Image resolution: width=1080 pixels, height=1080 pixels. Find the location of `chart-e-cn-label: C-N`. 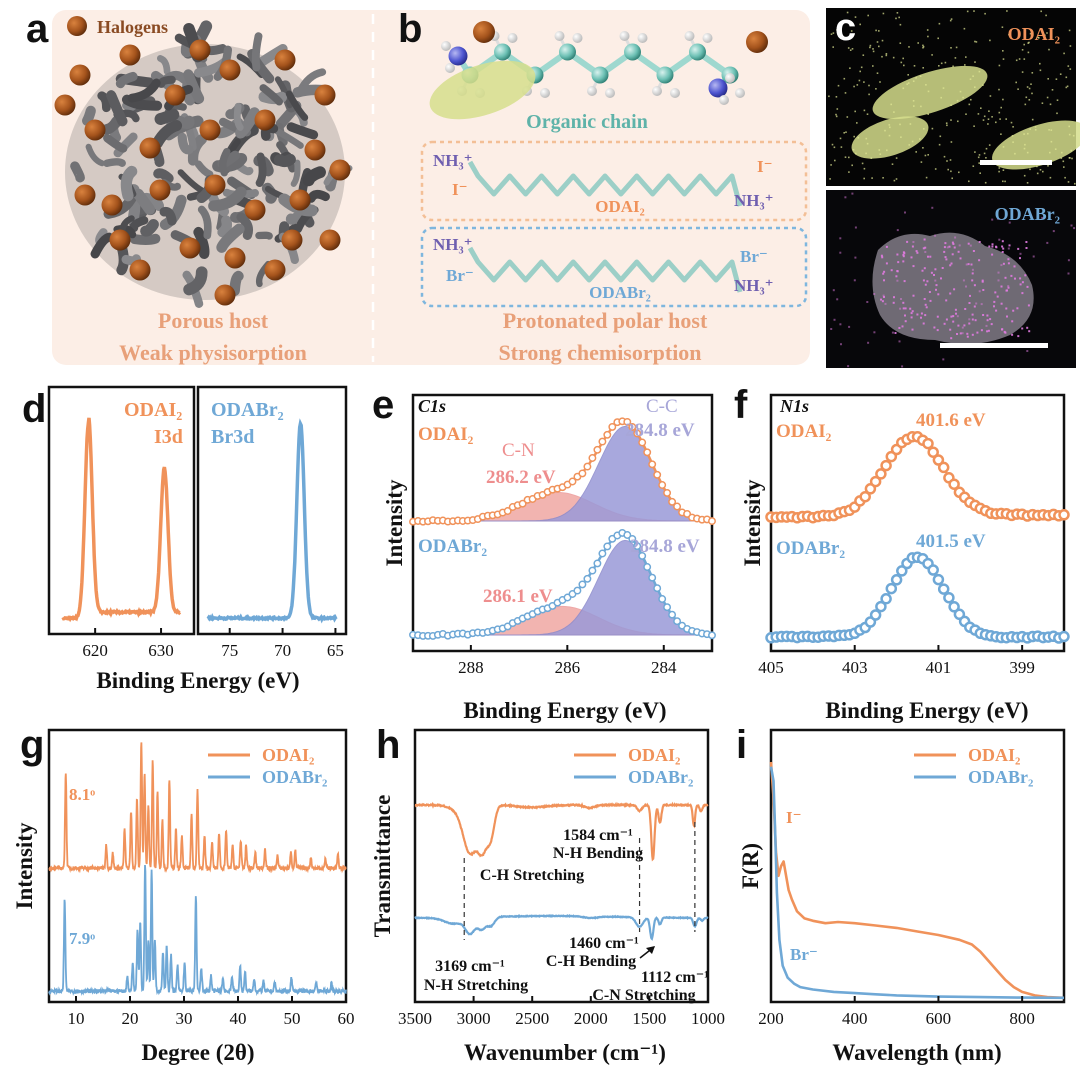

chart-e-cn-label: C-N is located at coordinates (518, 450).